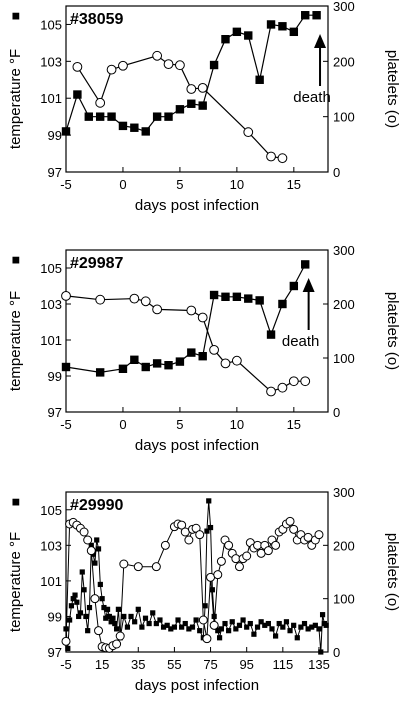  I want to click on x-tick-label: 95, so click(246, 664).